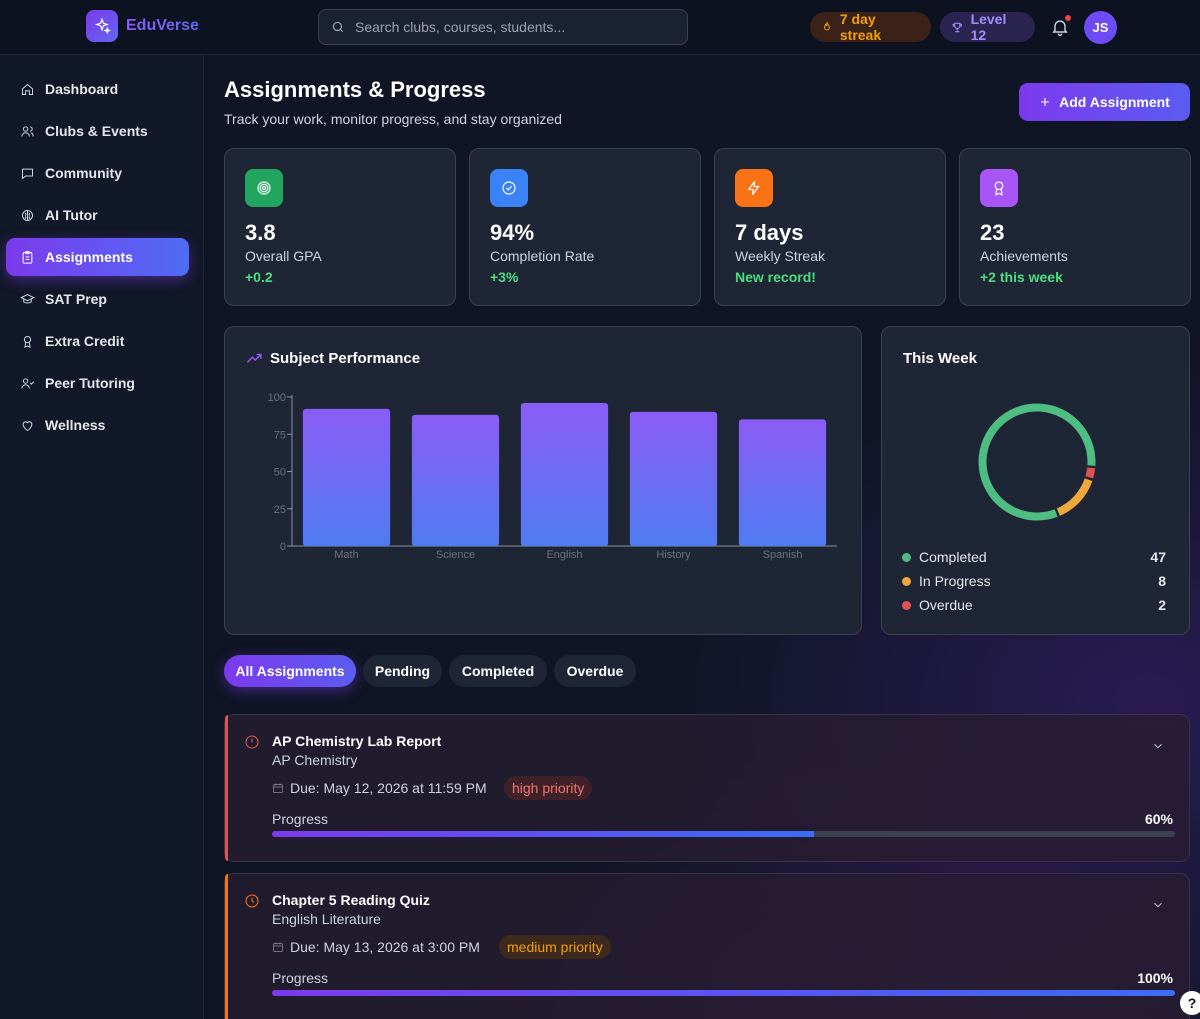  I want to click on progress-value: 100%, so click(1155, 978).